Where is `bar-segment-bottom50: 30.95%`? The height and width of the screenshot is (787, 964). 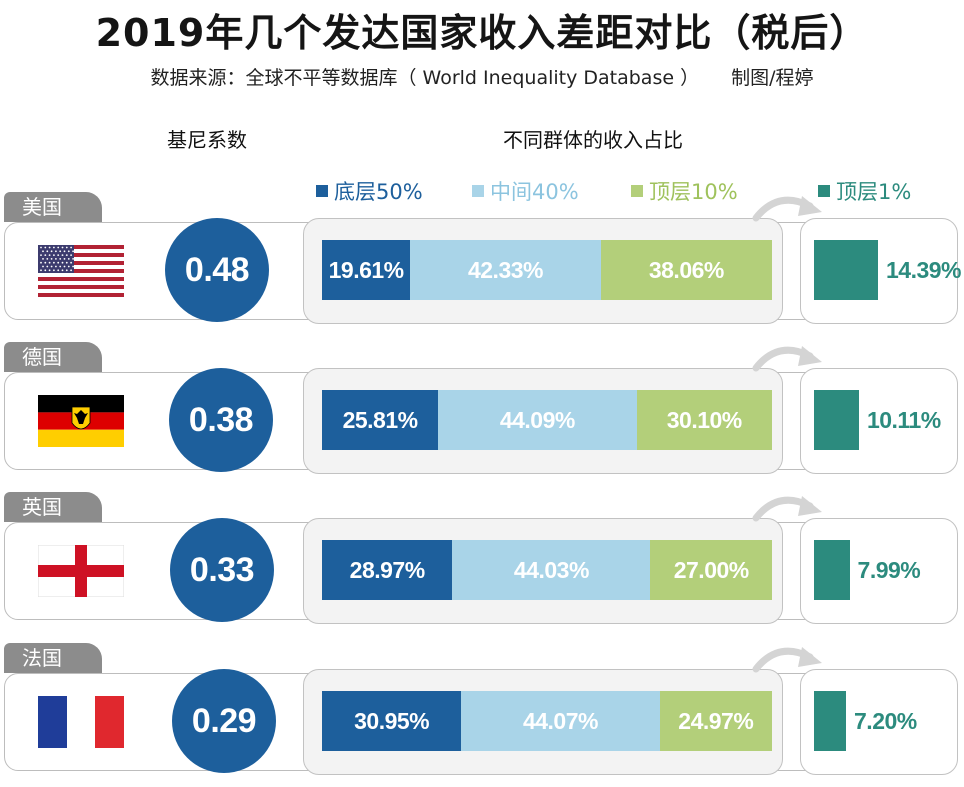 bar-segment-bottom50: 30.95% is located at coordinates (392, 721).